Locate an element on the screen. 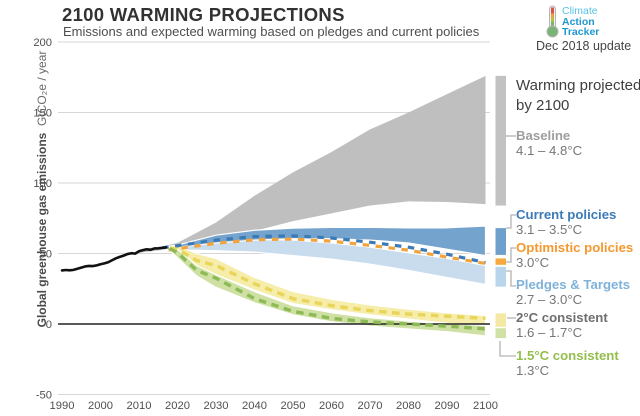 This screenshot has height=416, width=640. legend-item-baseline: Baseline 4.1 – 4.8°C is located at coordinates (578, 143).